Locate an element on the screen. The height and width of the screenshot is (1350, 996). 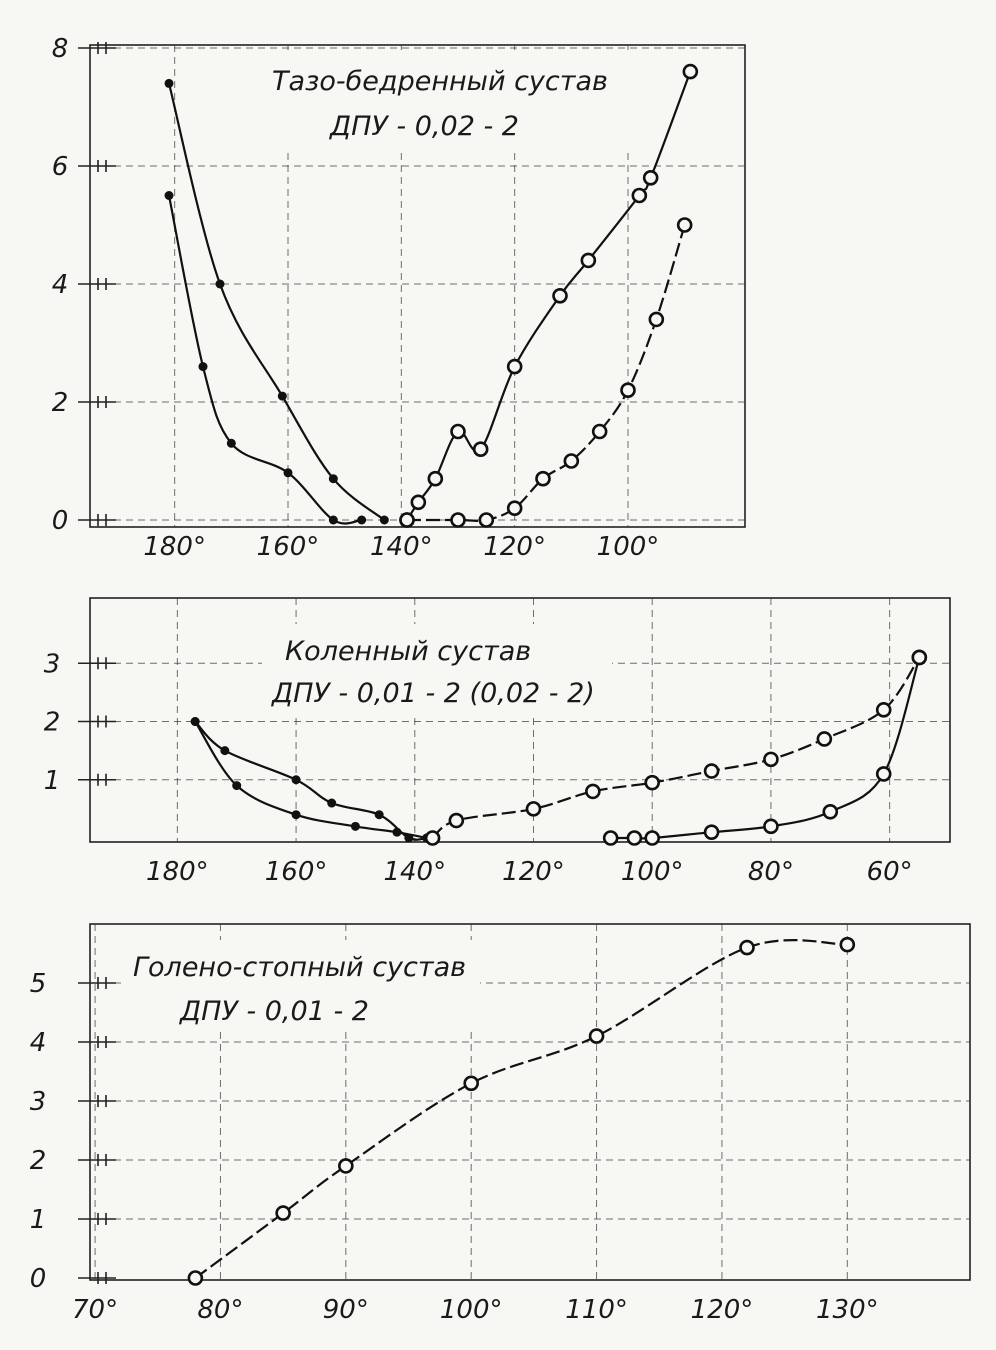
y-tick-label: 5 is located at coordinates (38, 984).